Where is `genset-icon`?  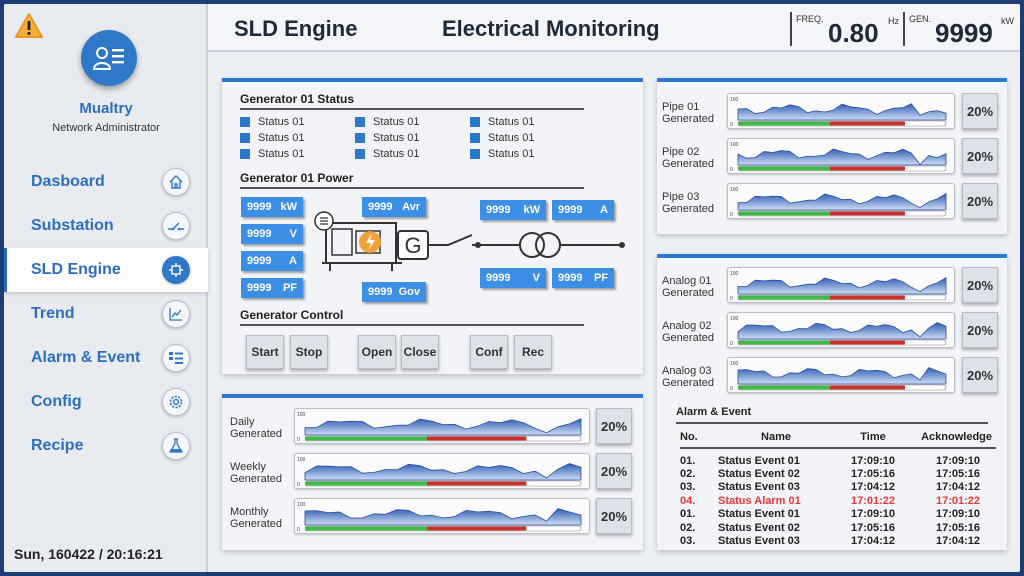
genset-icon is located at coordinates (358, 241).